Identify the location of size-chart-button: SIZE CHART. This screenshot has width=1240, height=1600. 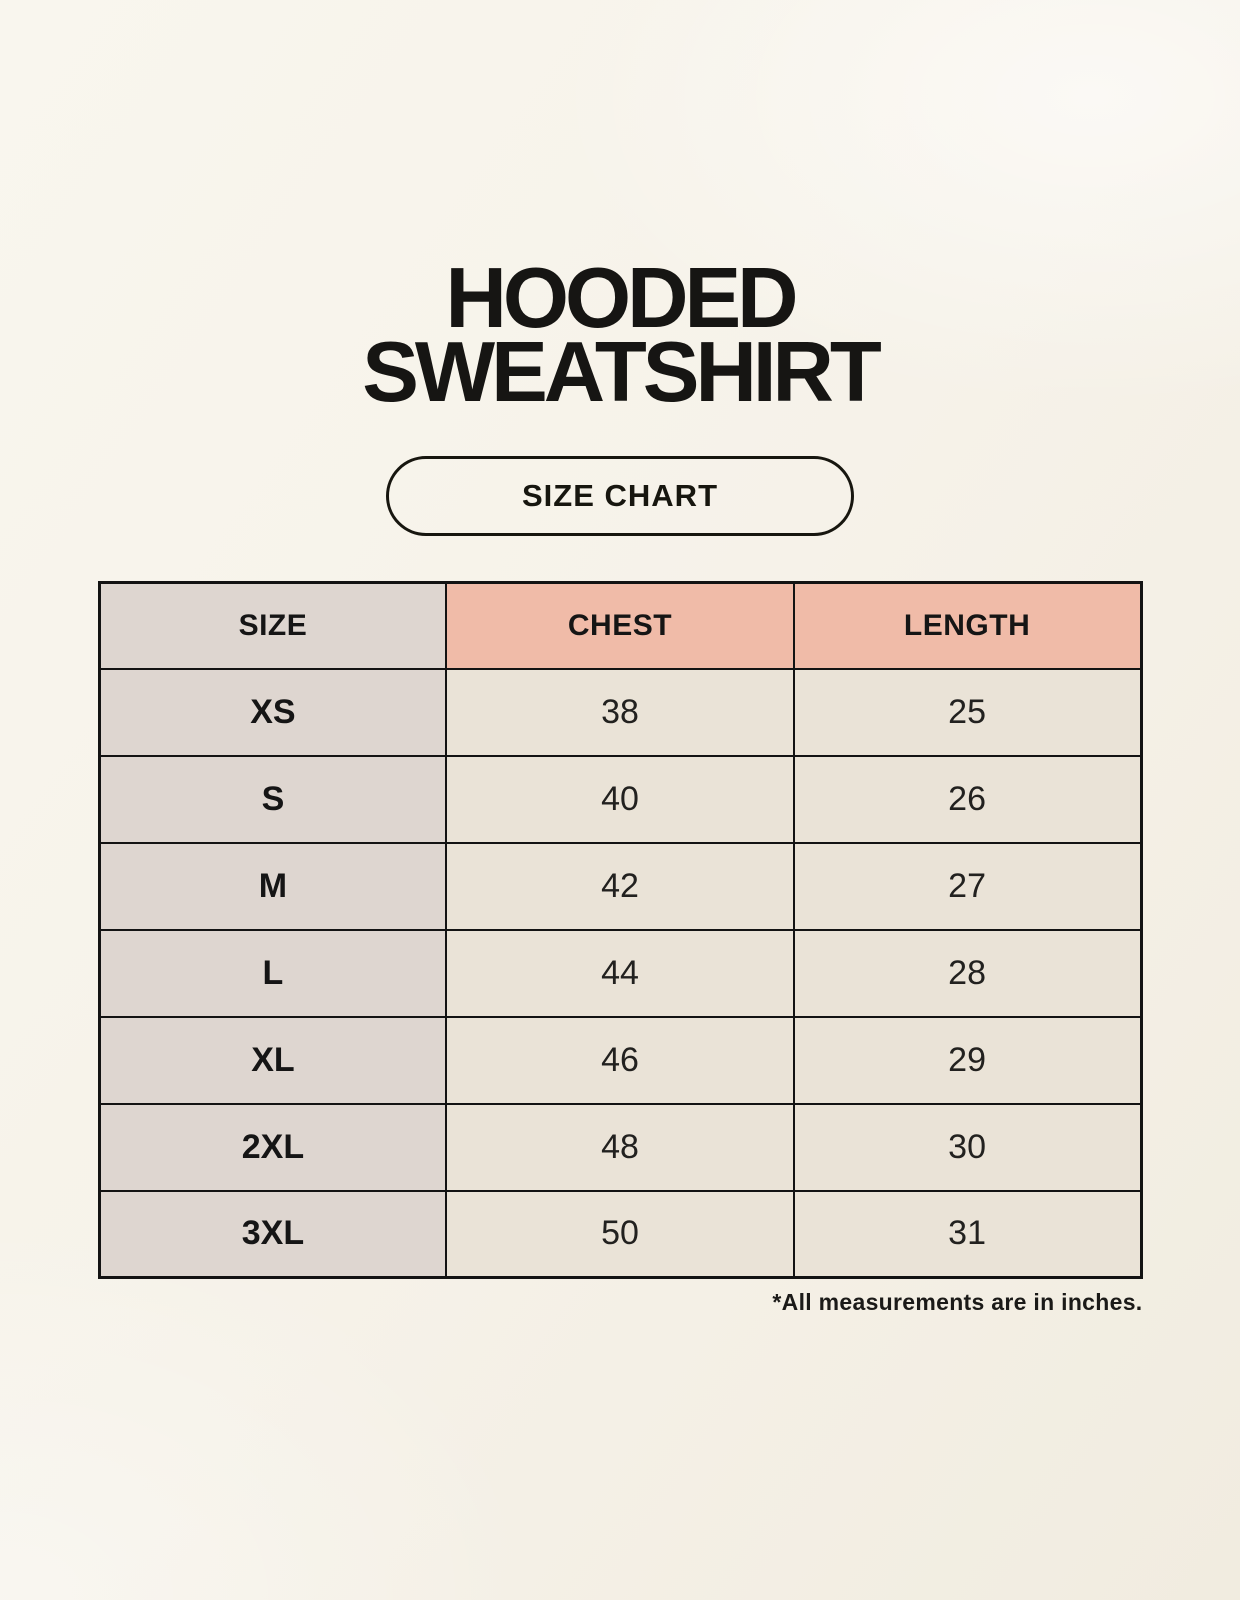
(620, 496).